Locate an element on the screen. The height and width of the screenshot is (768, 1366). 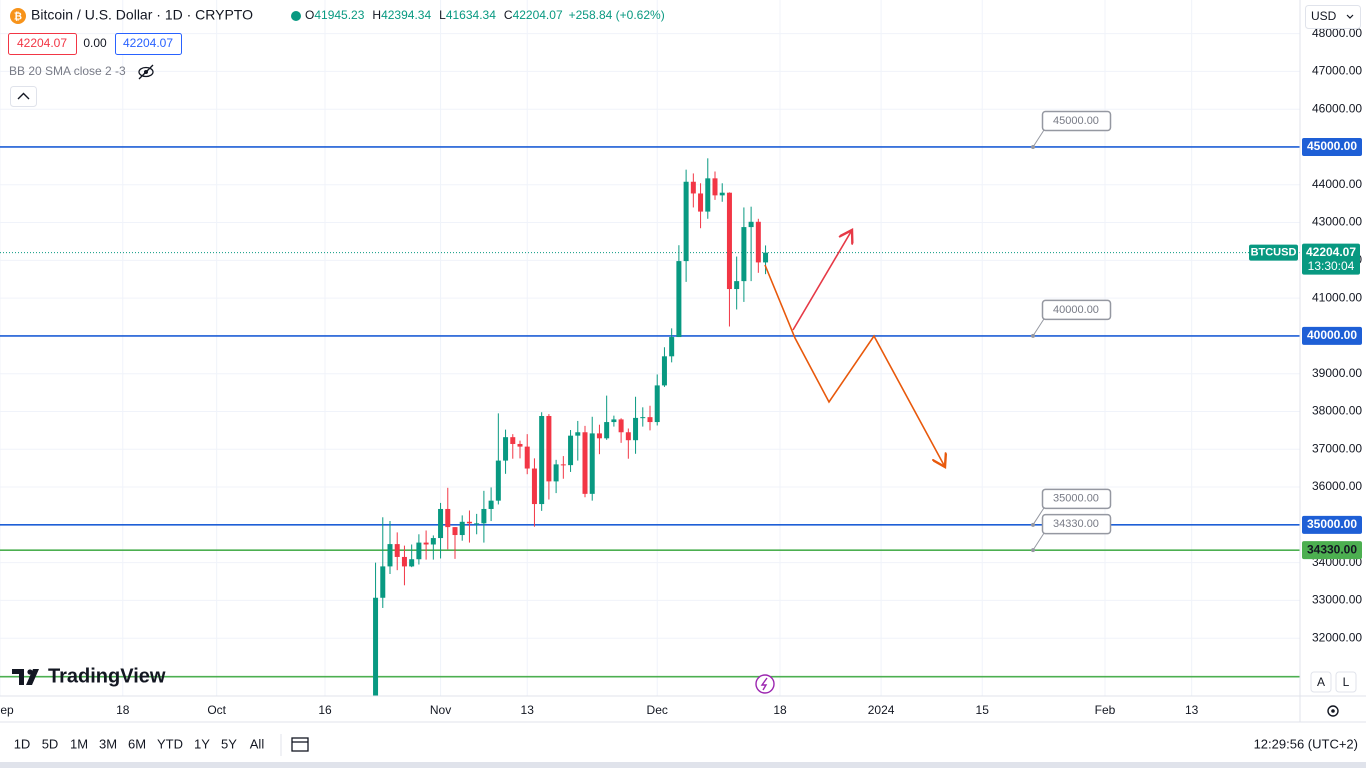
sell-box is located at coordinates (42, 44).